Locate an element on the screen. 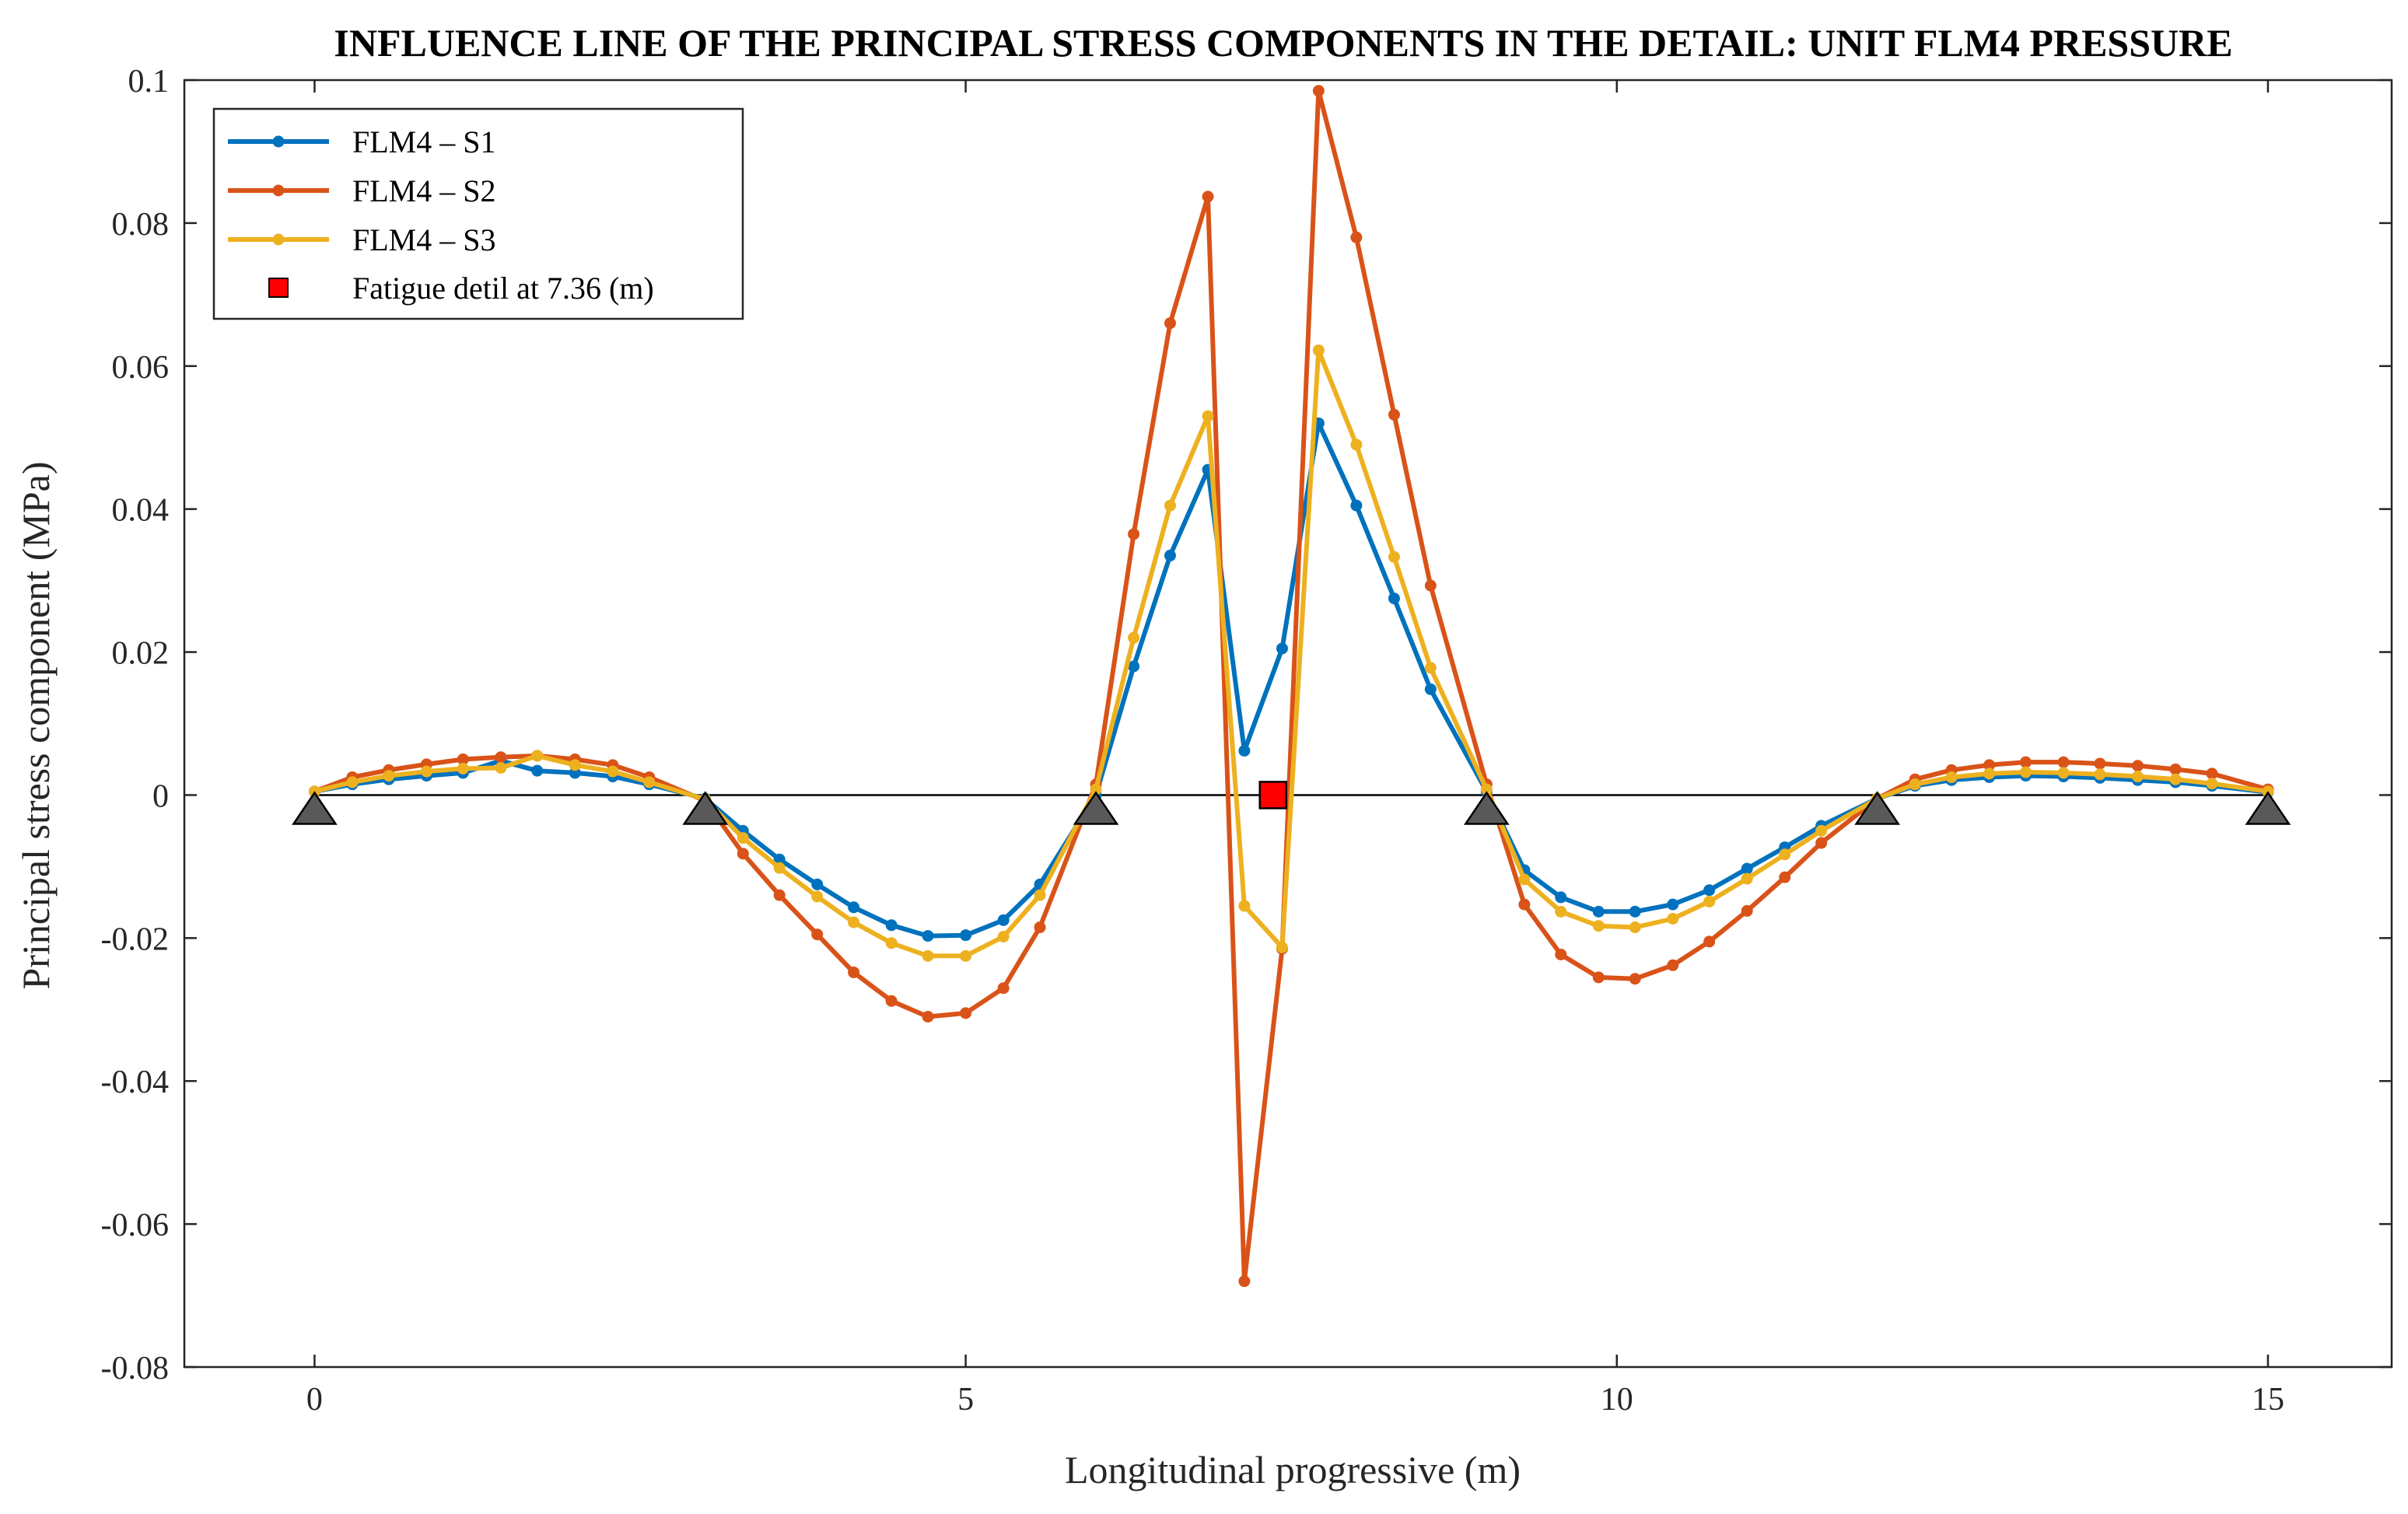  y-tick-label: -0.06 is located at coordinates (135, 1226).